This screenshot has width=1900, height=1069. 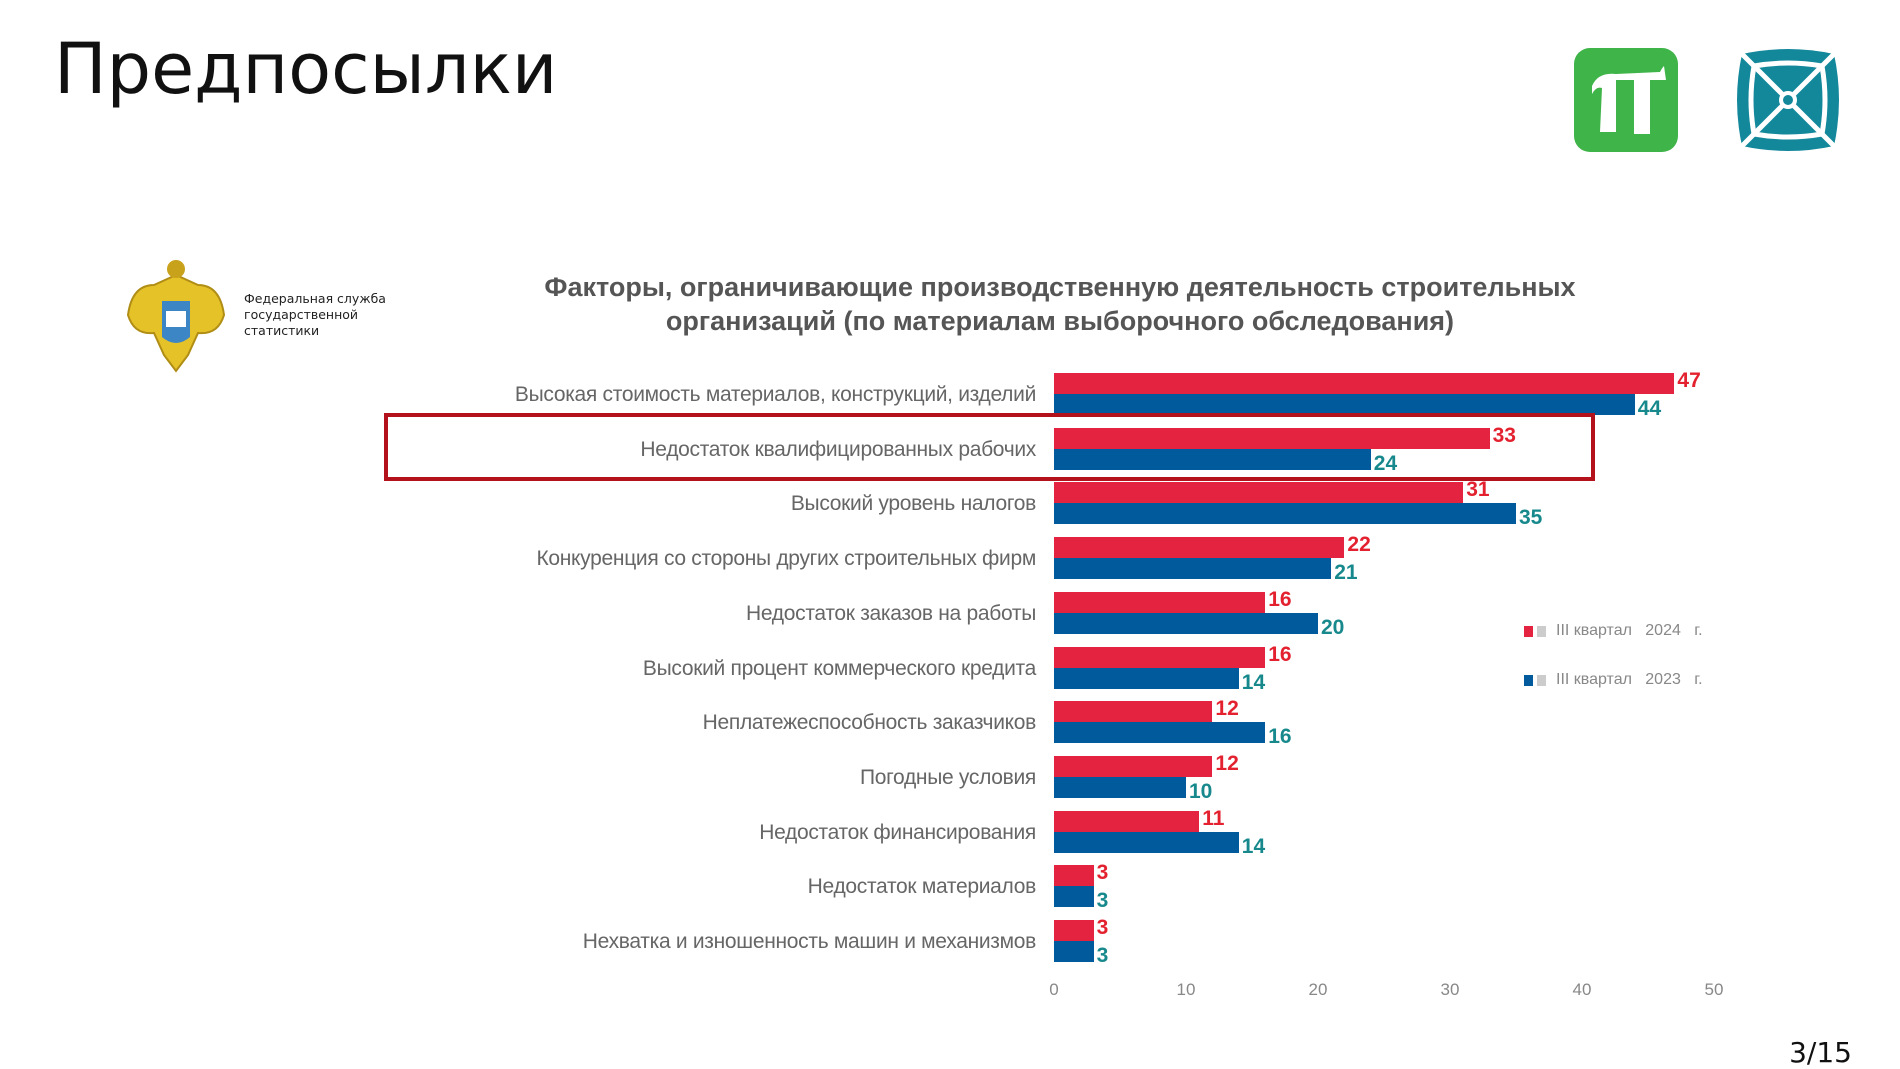 I want to click on legend-swatch-2023, so click(x=1528, y=680).